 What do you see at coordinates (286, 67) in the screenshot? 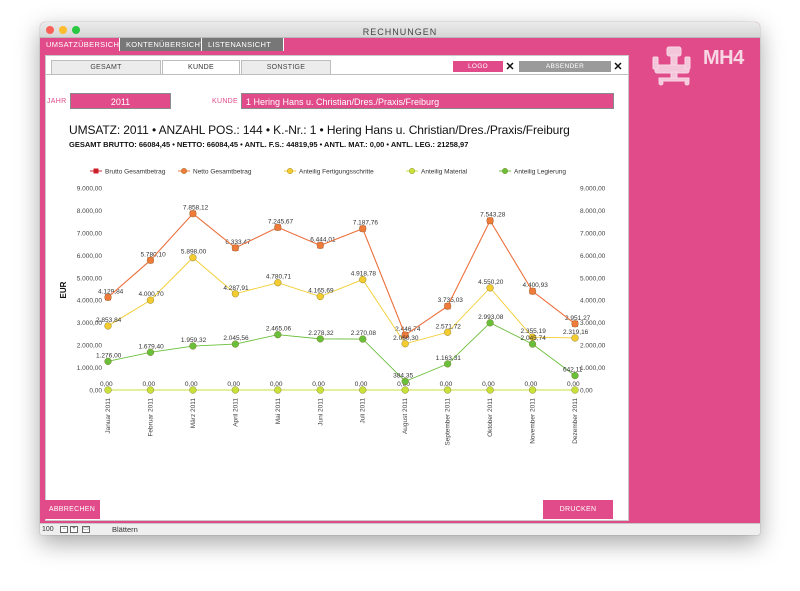
I see `subtab-sonstige: SONSTIGE` at bounding box center [286, 67].